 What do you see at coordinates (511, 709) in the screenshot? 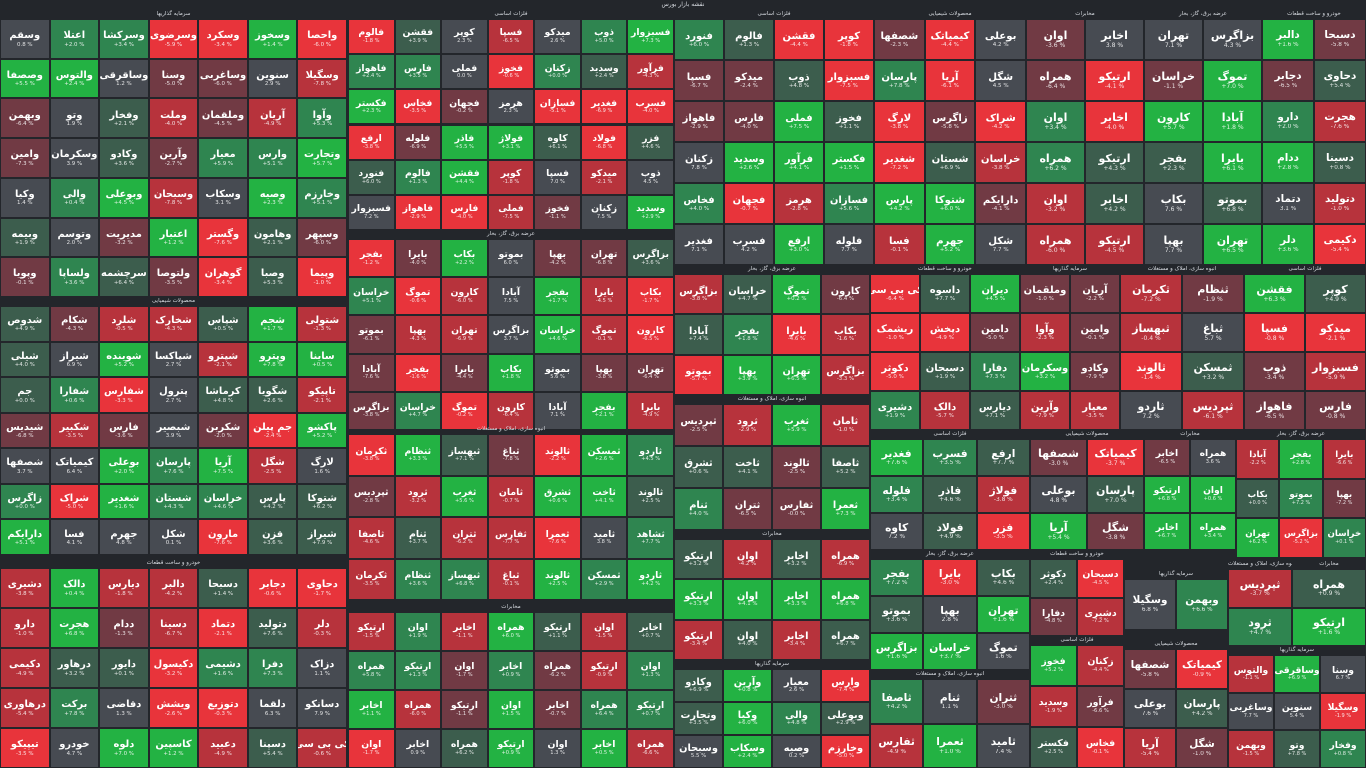
I see `stock-tile: اوان +1.5 %` at bounding box center [511, 709].